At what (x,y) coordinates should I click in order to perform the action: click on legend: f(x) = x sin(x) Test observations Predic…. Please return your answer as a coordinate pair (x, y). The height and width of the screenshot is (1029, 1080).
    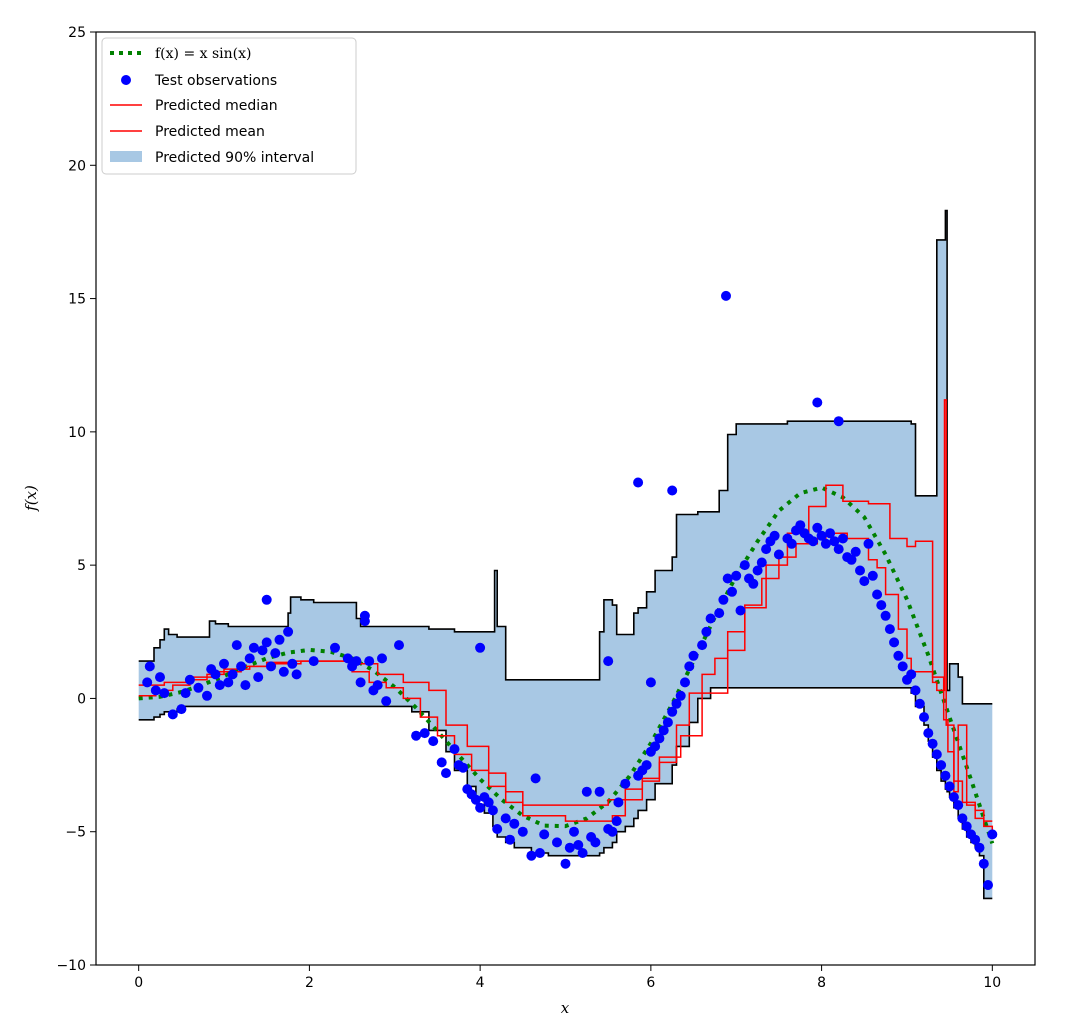
    Looking at the image, I should click on (229, 106).